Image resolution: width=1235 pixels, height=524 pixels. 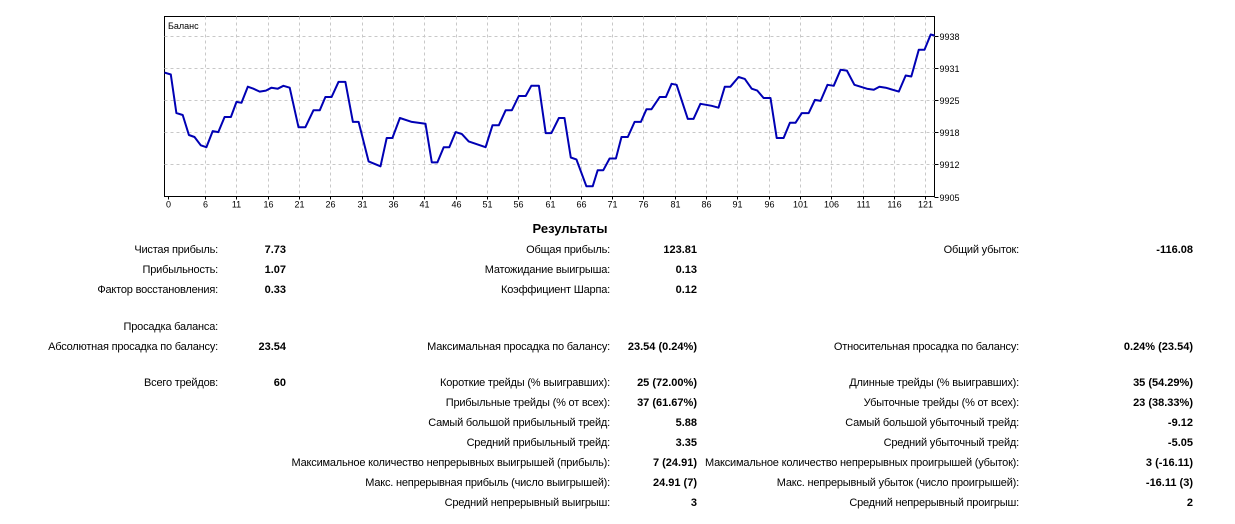 I want to click on y-tick-label: 9931, so click(x=950, y=69).